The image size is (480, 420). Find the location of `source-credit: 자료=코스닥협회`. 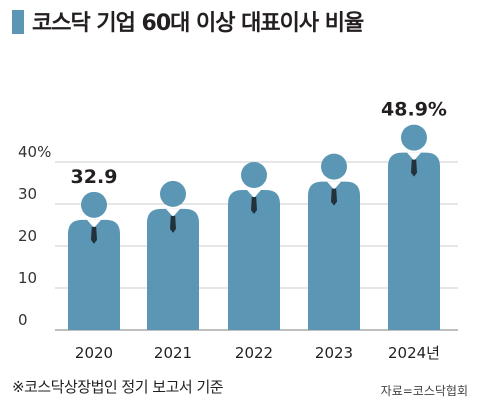

source-credit: 자료=코스닥협회 is located at coordinates (424, 391).